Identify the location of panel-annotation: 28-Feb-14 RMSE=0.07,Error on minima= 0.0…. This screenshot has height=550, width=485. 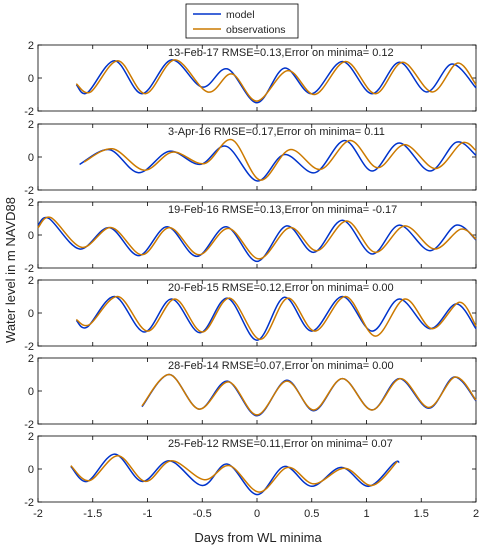
(281, 366).